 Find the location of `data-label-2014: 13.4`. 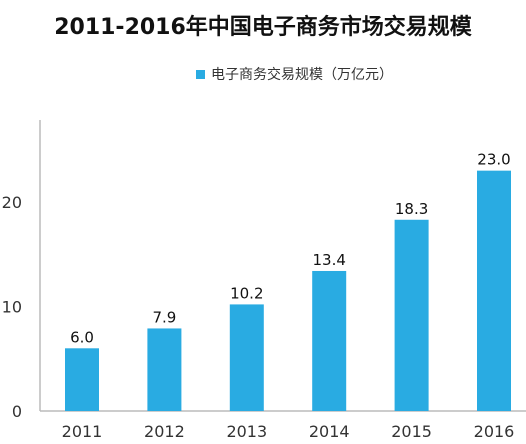

data-label-2014: 13.4 is located at coordinates (328, 260).